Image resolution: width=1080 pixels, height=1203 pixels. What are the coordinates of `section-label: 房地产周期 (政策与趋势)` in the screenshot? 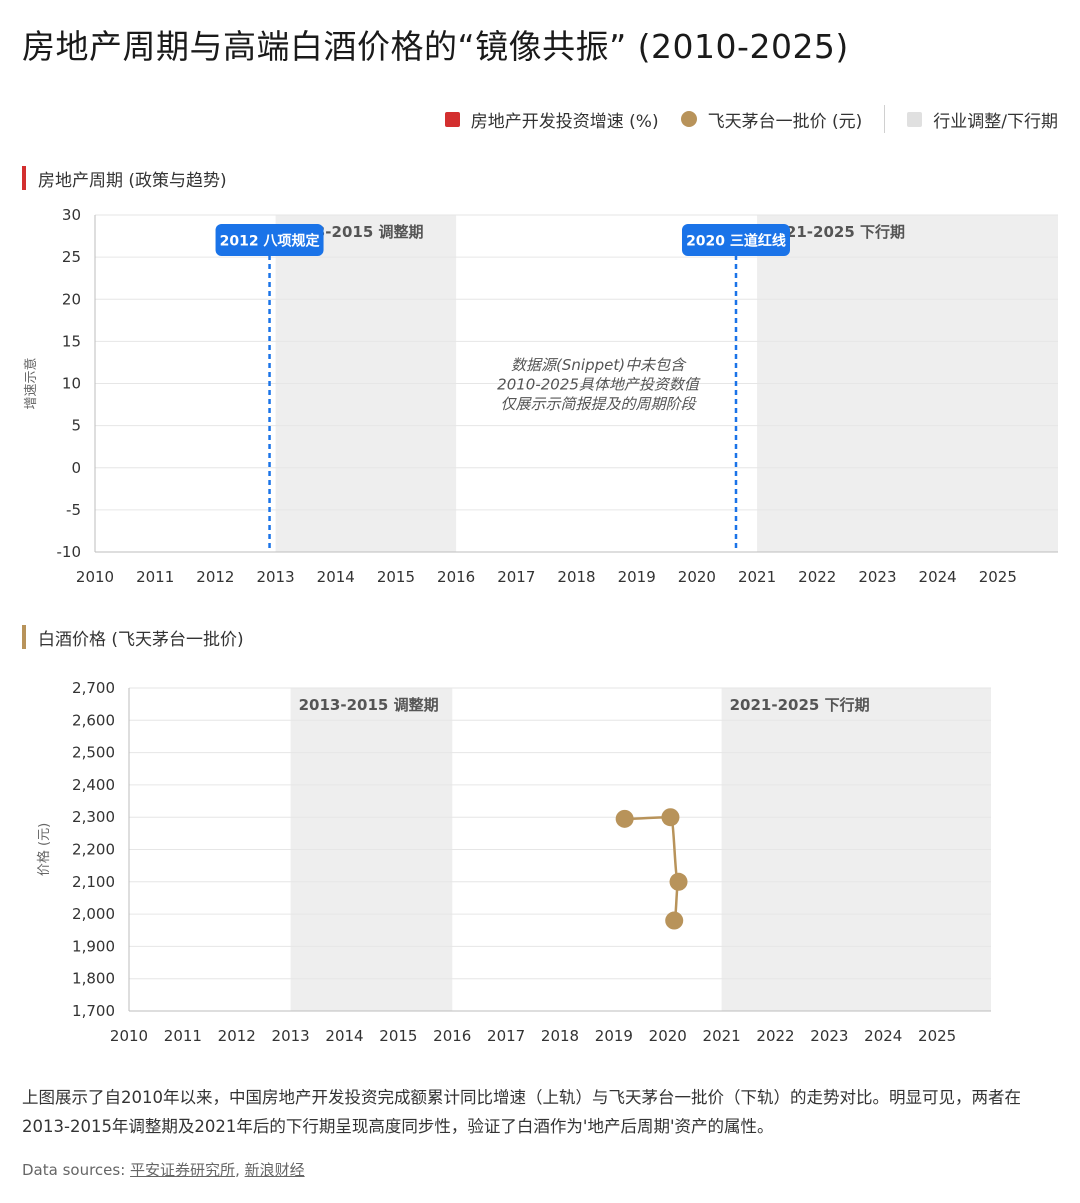 It's located at (132, 180).